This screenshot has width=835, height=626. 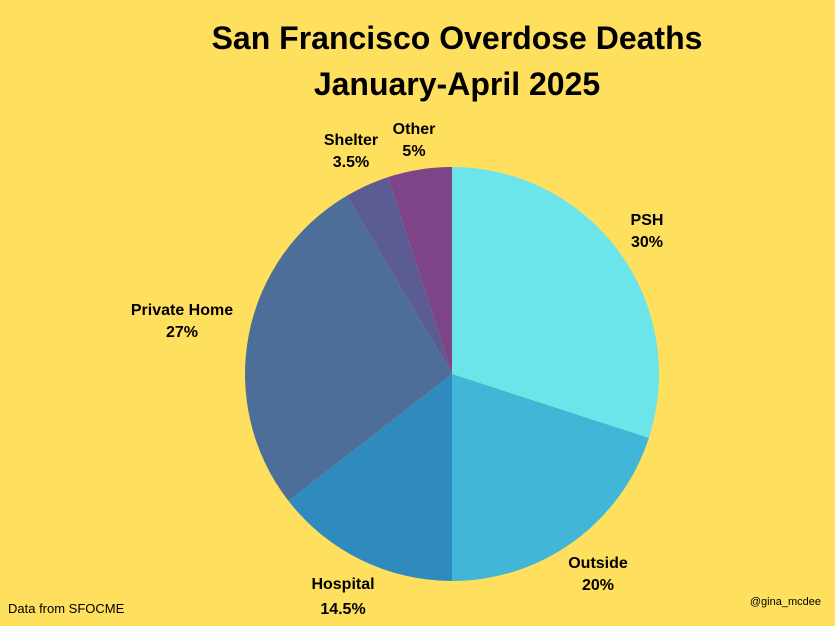 I want to click on slice-label-psh: PSH 30%, so click(x=647, y=232).